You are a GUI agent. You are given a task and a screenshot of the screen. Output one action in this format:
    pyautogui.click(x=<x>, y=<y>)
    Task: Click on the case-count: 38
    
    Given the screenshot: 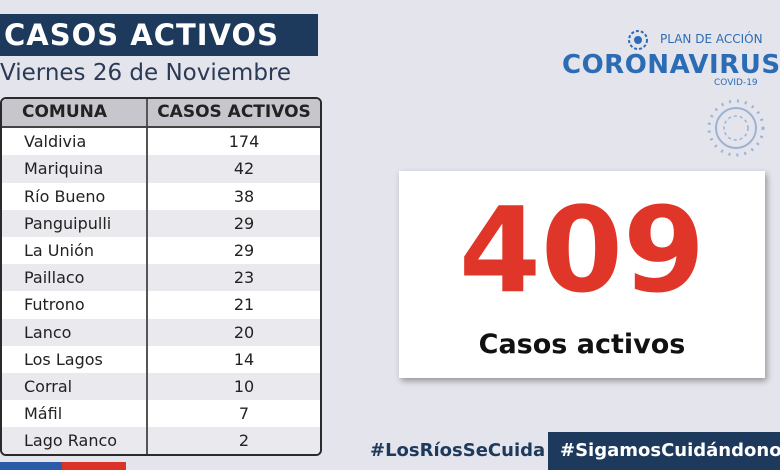 What is the action you would take?
    pyautogui.click(x=244, y=196)
    